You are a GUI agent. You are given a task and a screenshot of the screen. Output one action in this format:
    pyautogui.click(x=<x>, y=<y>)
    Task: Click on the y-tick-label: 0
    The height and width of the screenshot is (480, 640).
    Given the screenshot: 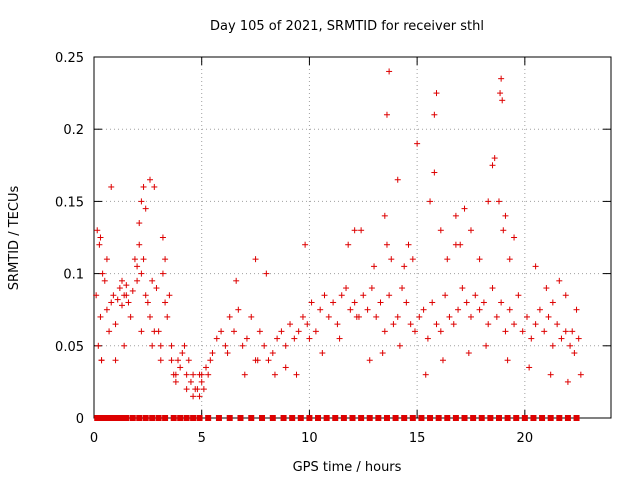 What is the action you would take?
    pyautogui.click(x=80, y=419)
    